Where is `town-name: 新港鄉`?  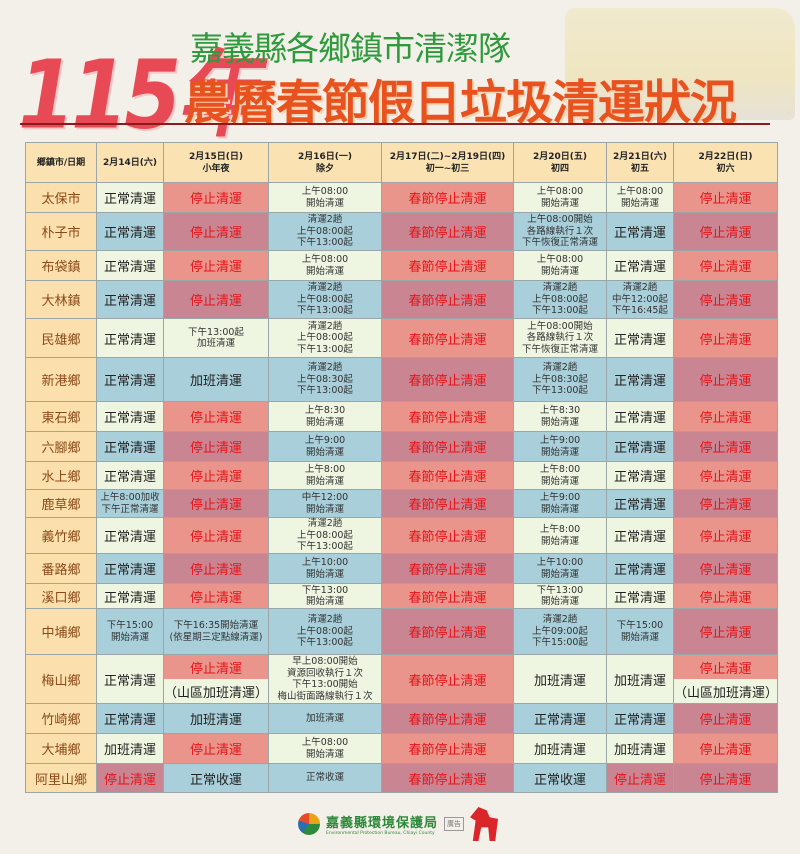
town-name: 新港鄉 is located at coordinates (61, 379).